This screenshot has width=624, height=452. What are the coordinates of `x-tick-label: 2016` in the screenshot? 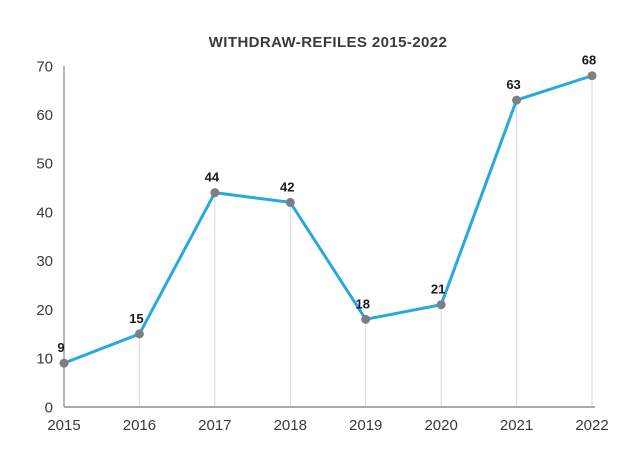 It's located at (139, 425).